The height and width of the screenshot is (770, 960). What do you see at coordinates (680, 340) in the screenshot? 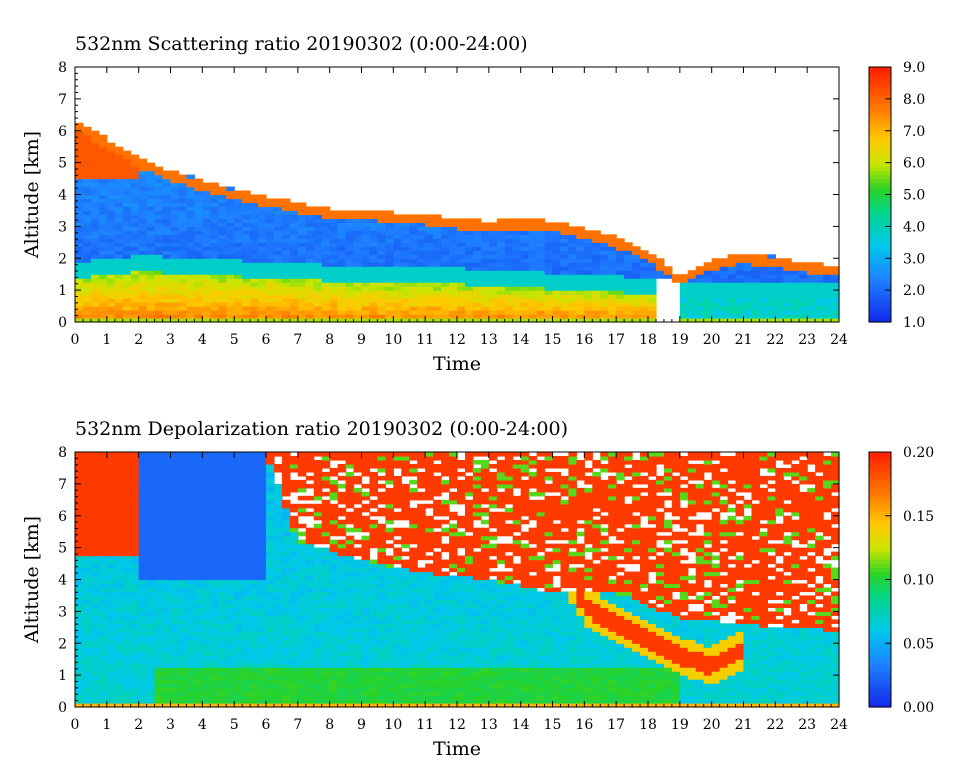
I see `x-tick-label: 19` at bounding box center [680, 340].